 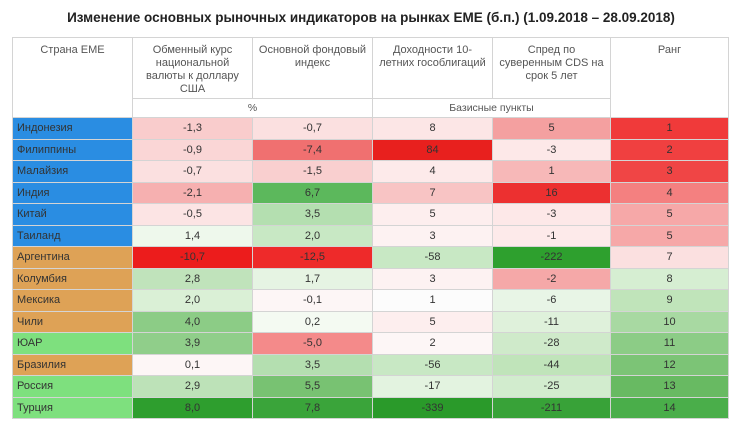 I want to click on value-cell: 8,0, so click(x=192, y=407).